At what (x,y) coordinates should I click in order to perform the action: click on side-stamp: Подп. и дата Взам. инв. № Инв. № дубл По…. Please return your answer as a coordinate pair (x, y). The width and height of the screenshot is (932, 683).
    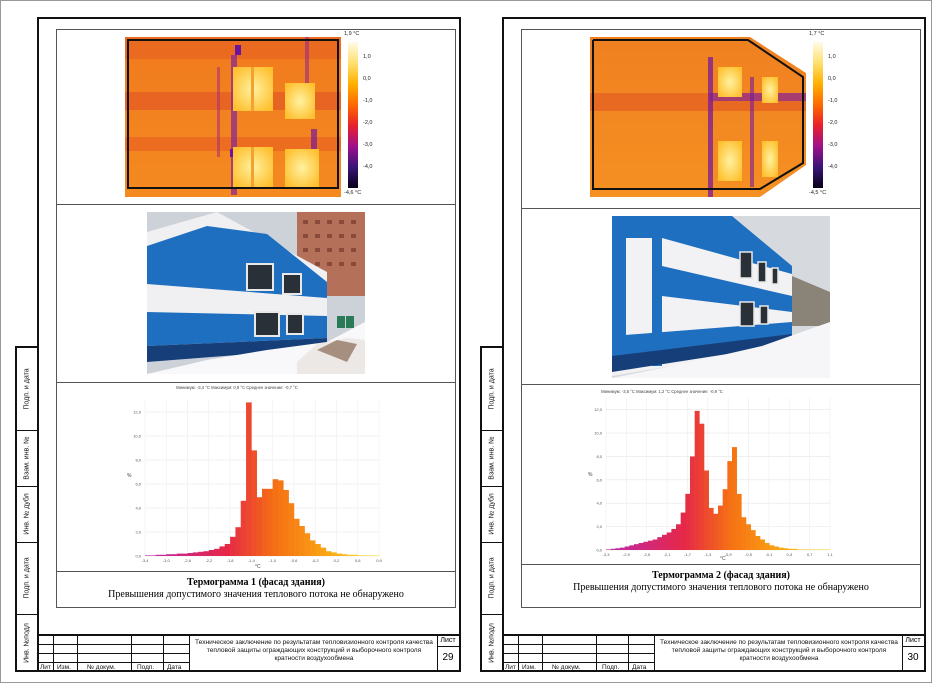
    Looking at the image, I should click on (491, 509).